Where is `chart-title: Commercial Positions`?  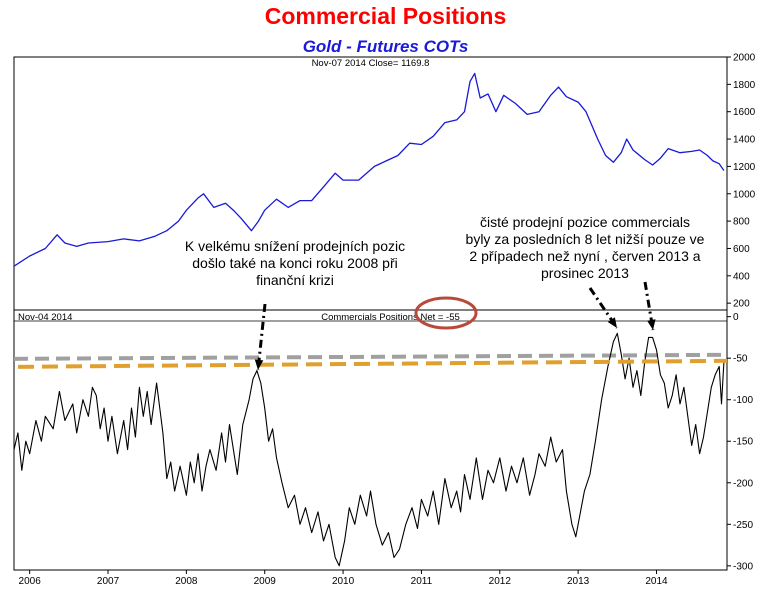 chart-title: Commercial Positions is located at coordinates (385, 16).